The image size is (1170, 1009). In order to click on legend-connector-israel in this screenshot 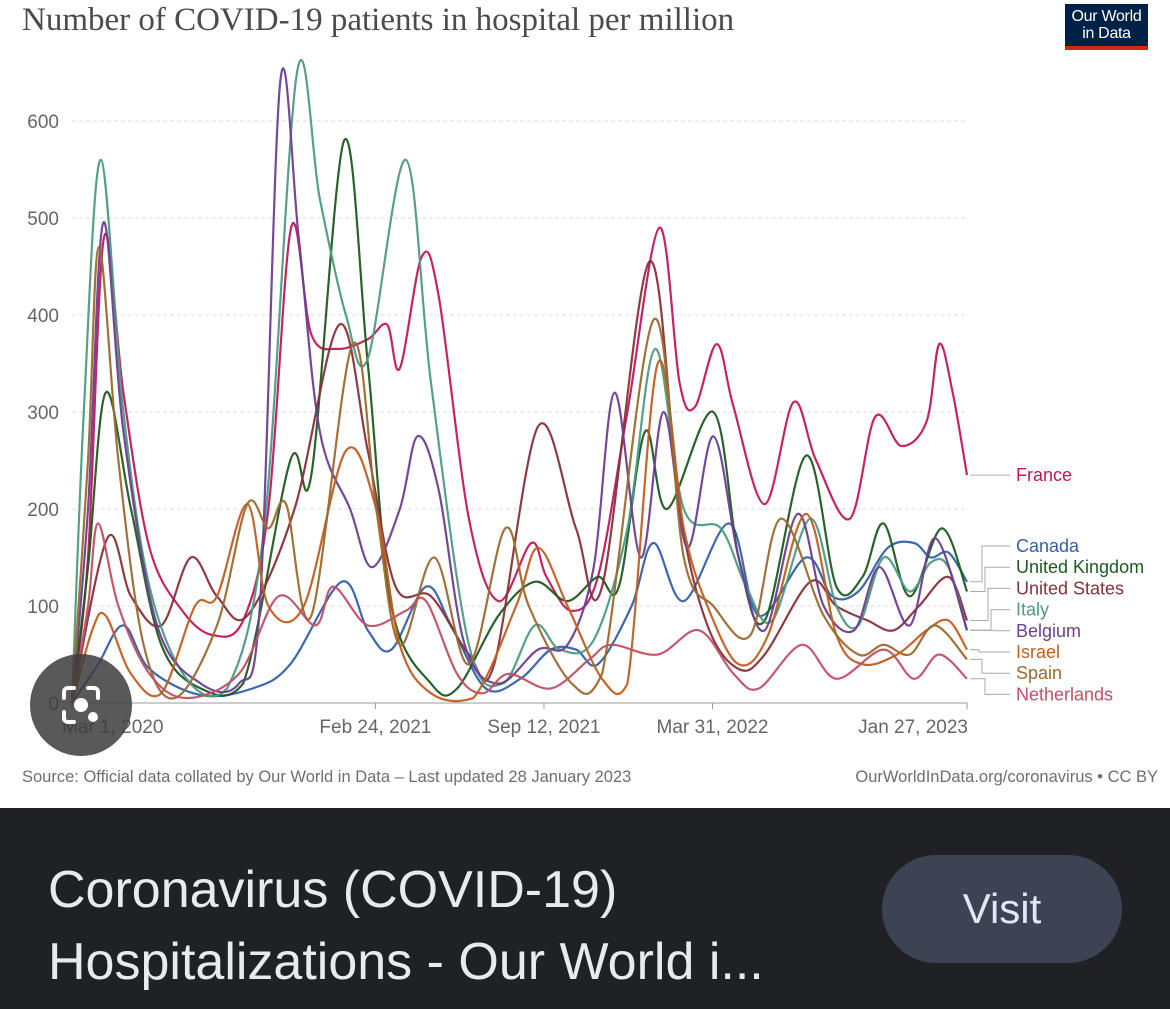, I will do `click(990, 651)`.